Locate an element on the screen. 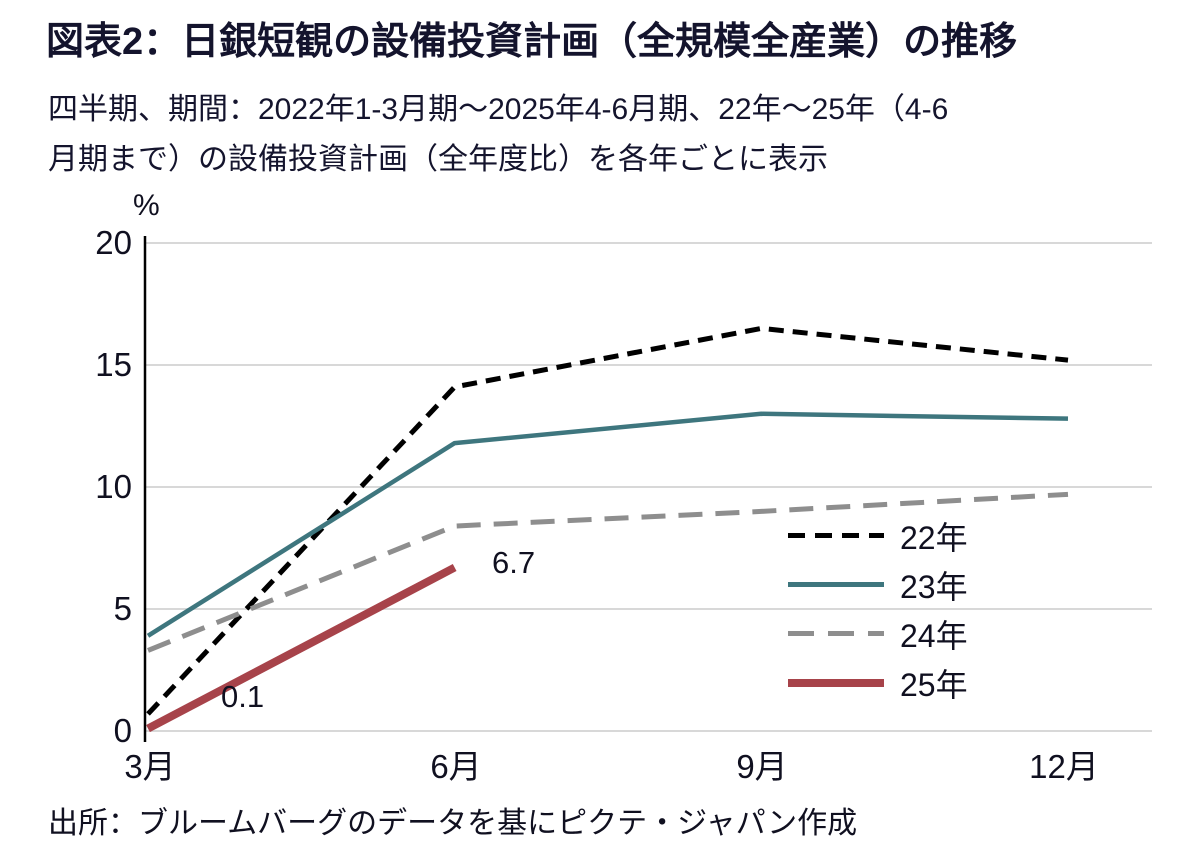 The width and height of the screenshot is (1182, 863). legend-item-25年: 25年 is located at coordinates (878, 683).